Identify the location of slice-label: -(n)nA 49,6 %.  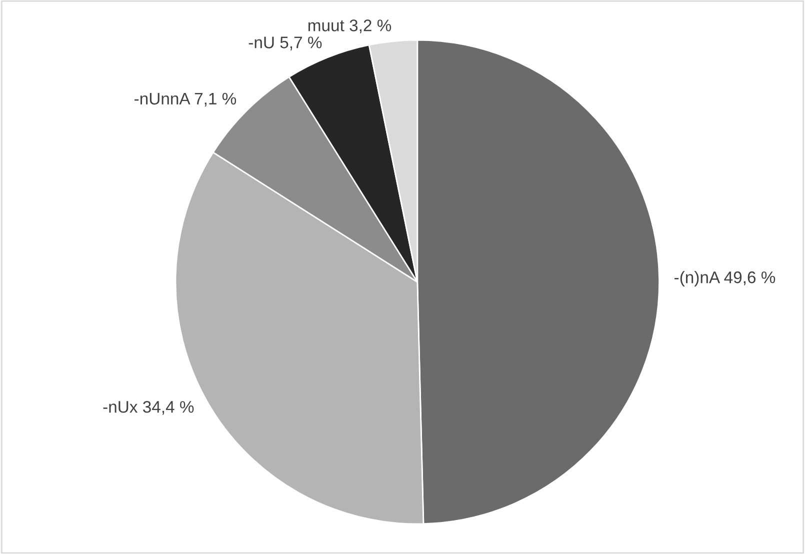
(725, 278).